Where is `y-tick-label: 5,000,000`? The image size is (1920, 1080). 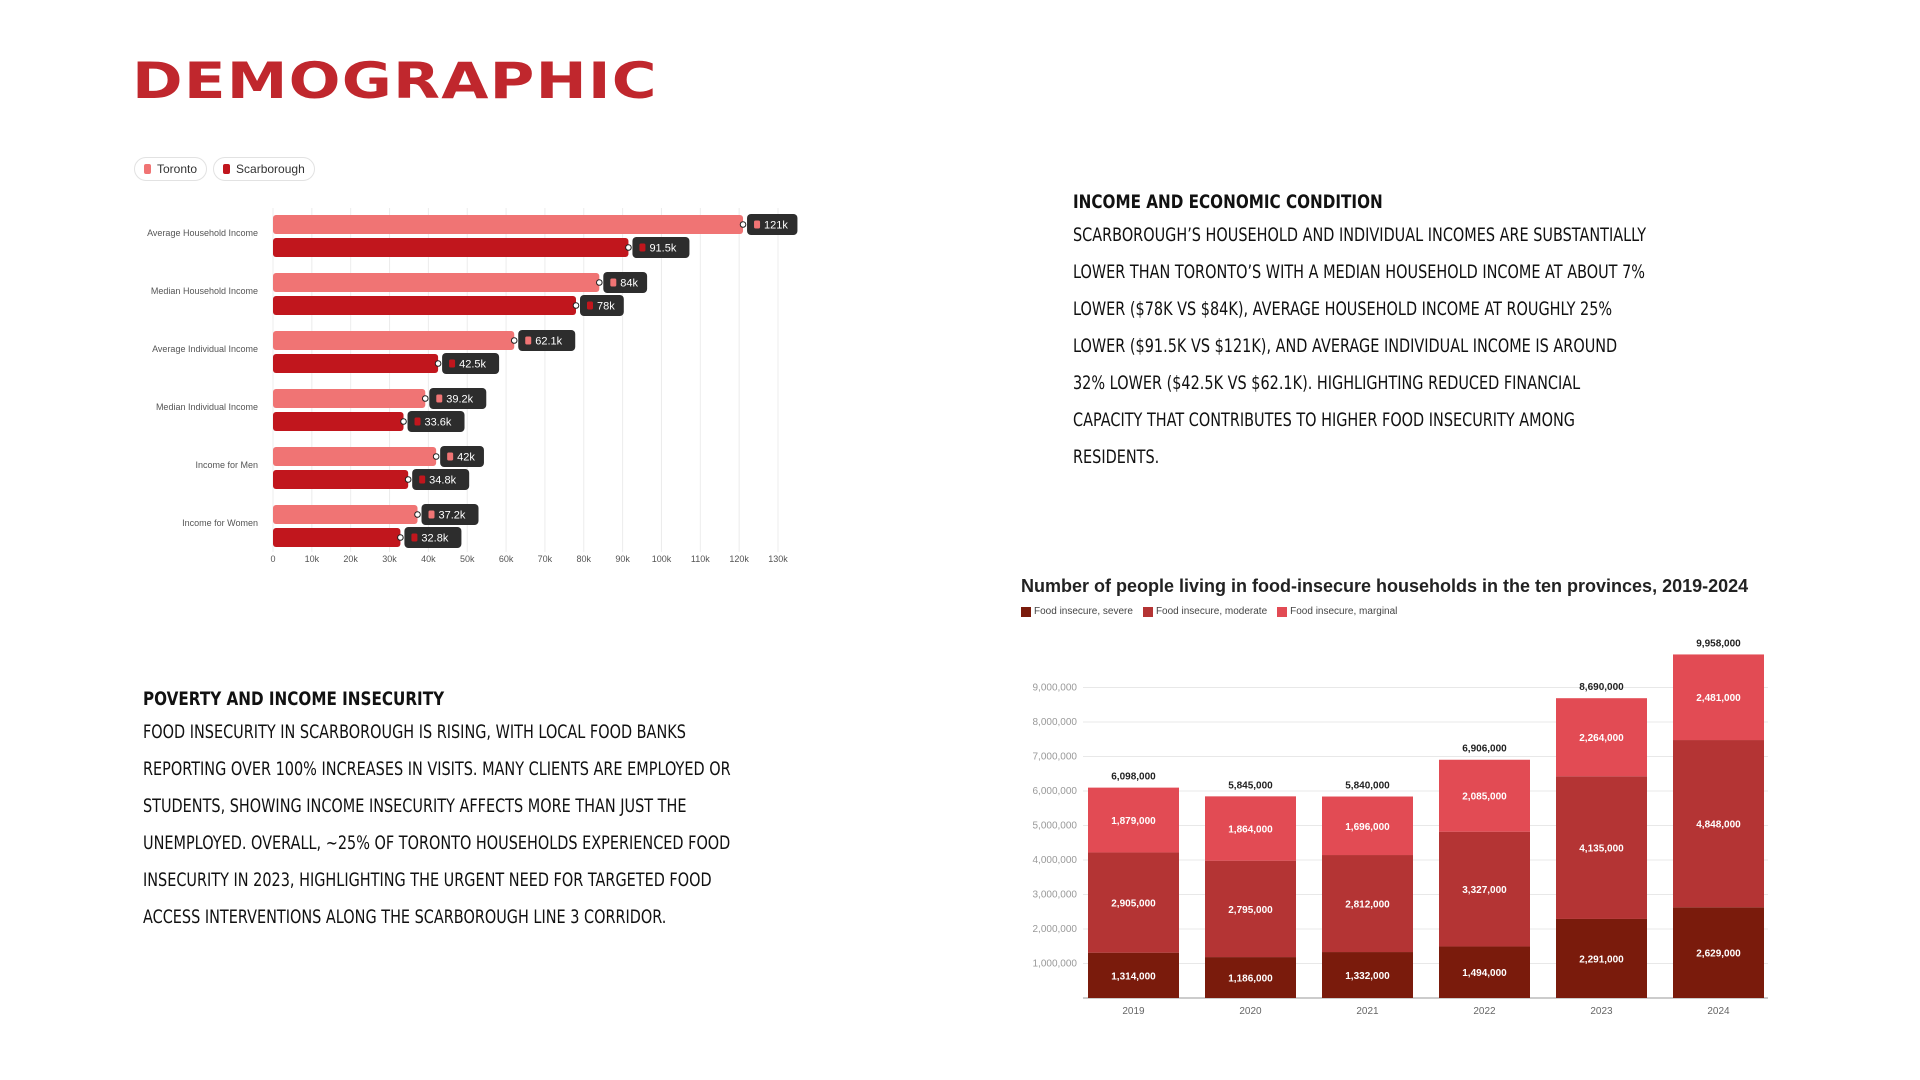
y-tick-label: 5,000,000 is located at coordinates (1055, 826).